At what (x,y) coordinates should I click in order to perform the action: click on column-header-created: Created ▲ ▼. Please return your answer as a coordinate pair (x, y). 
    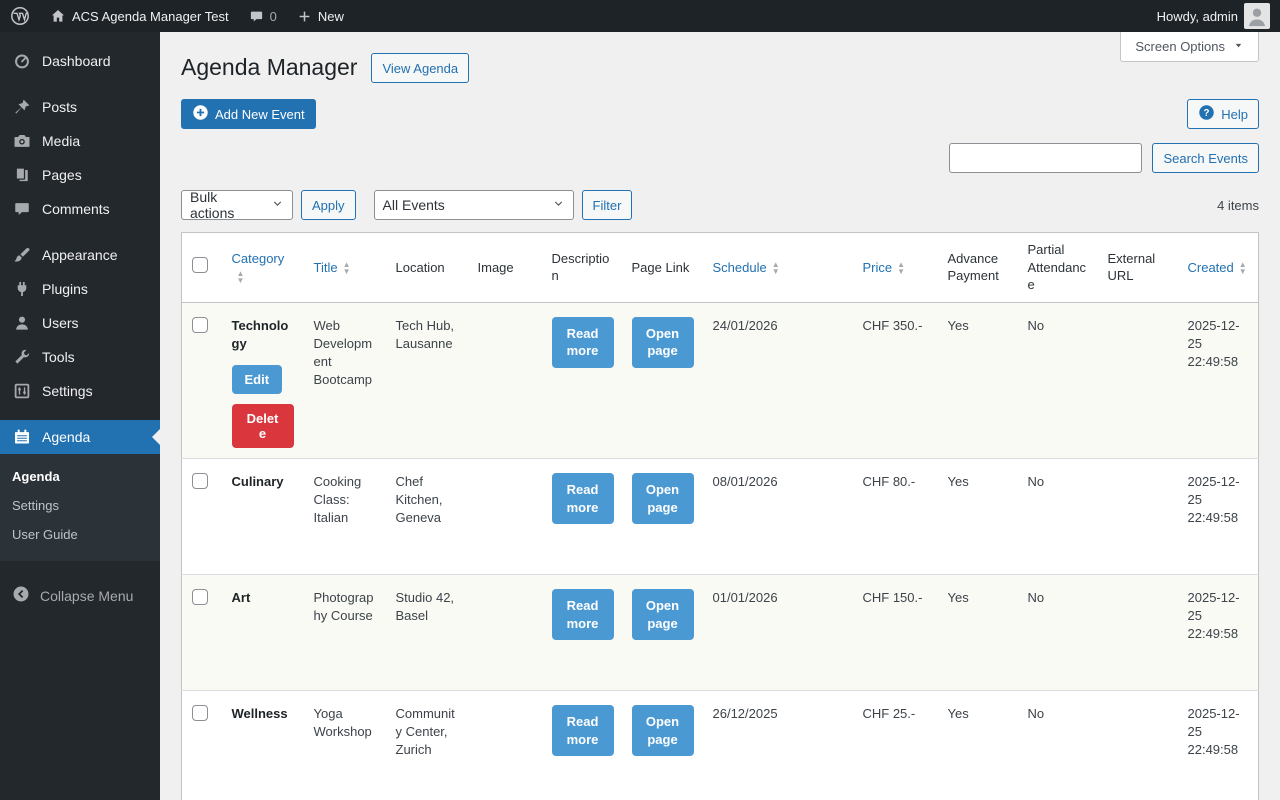
    Looking at the image, I should click on (1218, 267).